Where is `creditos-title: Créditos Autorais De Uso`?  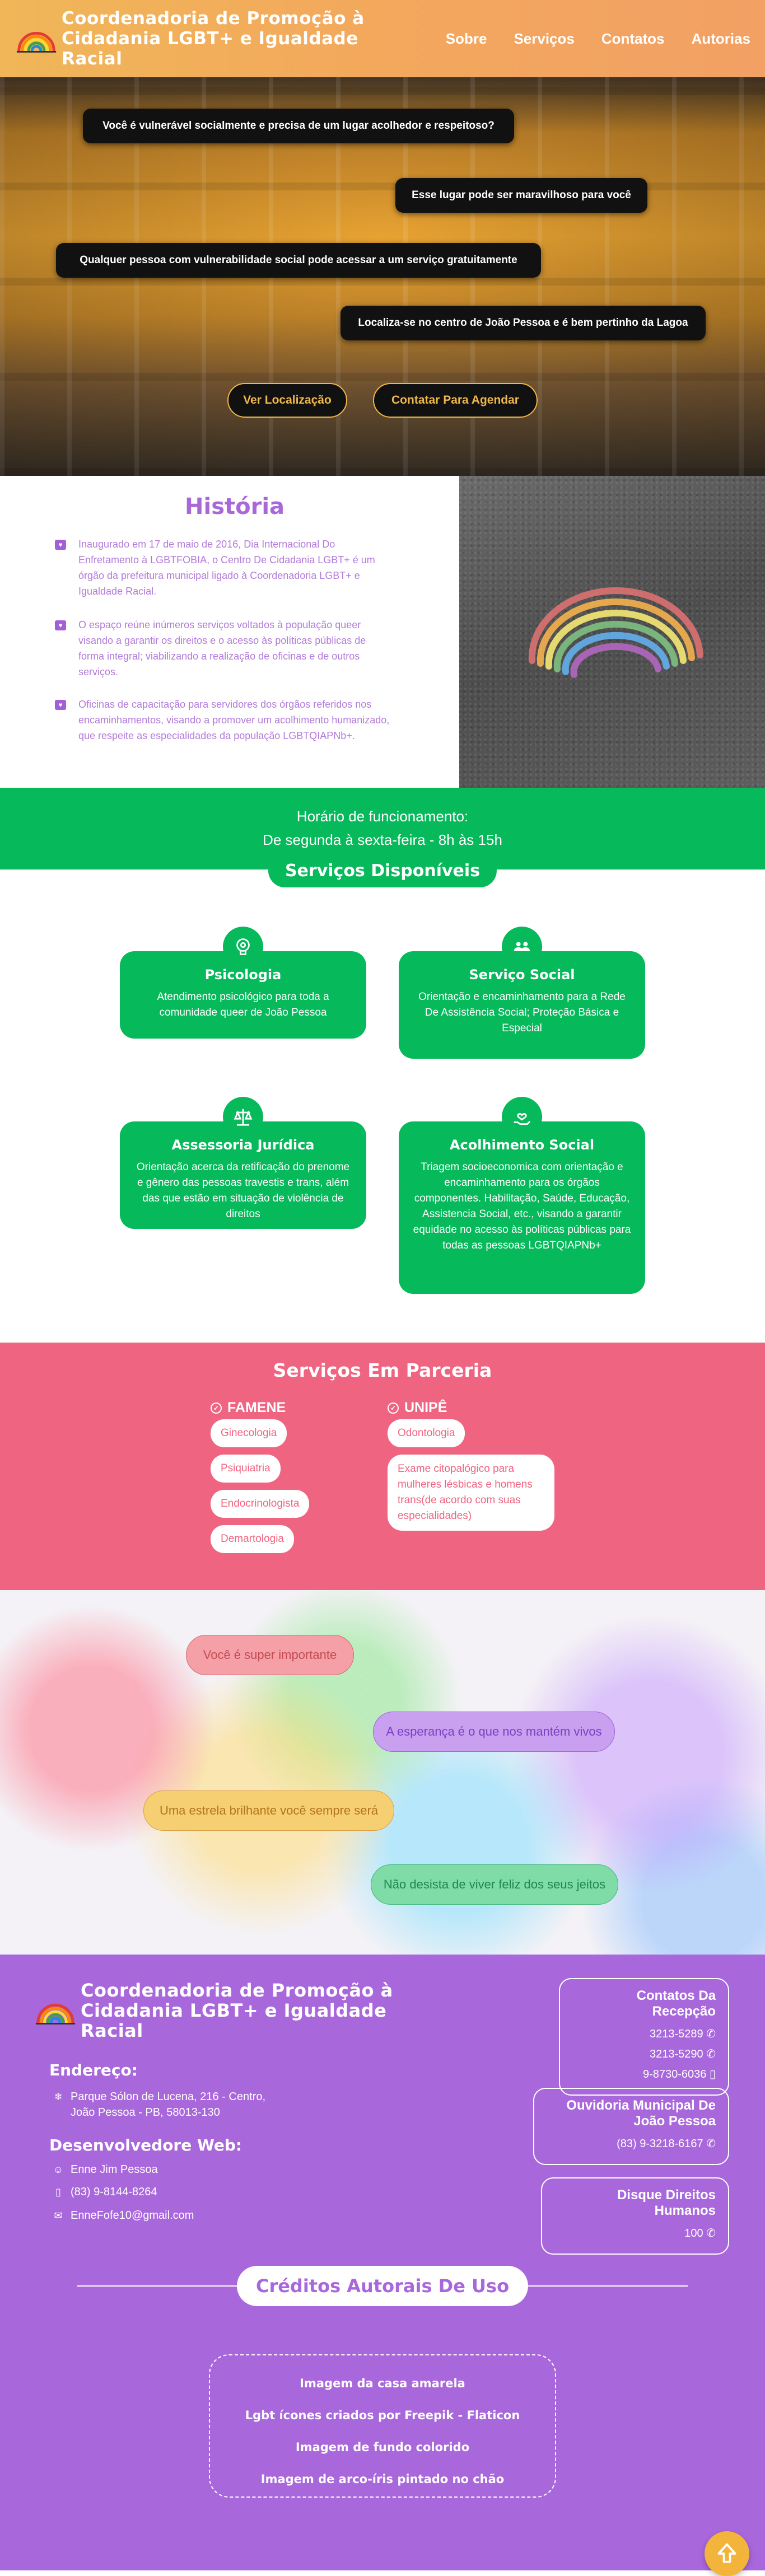
creditos-title: Créditos Autorais De Uso is located at coordinates (382, 2286).